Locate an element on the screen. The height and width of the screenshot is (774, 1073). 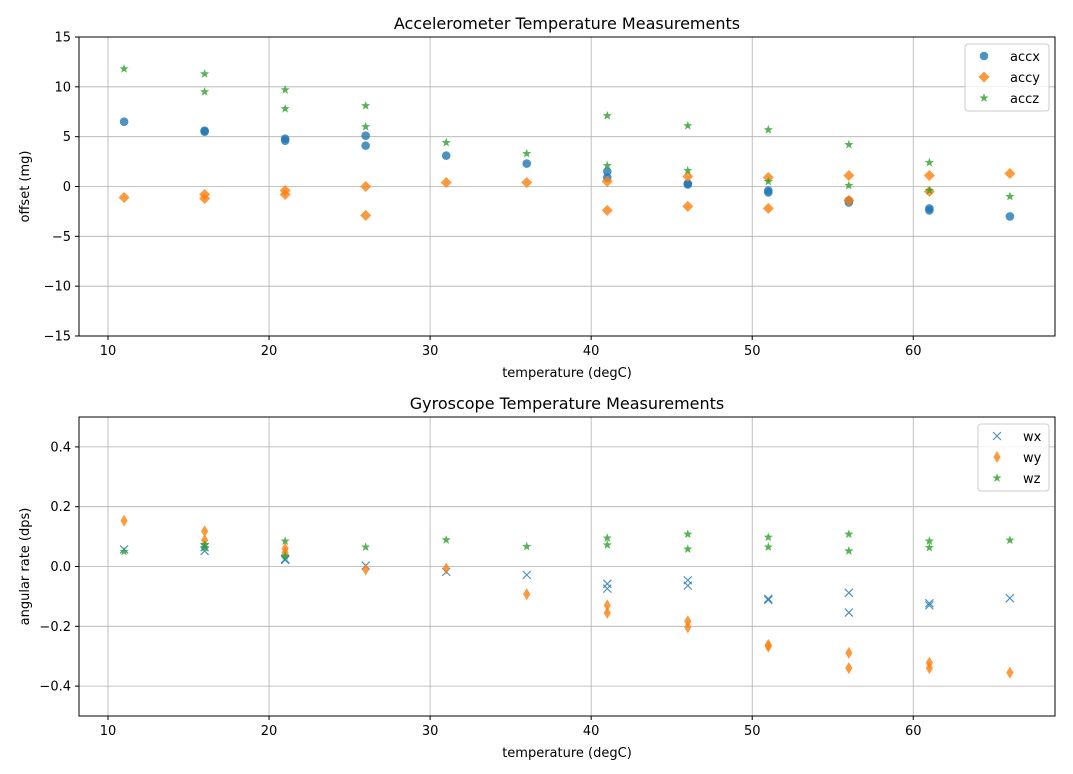
legend-label-wz: wz is located at coordinates (1032, 479).